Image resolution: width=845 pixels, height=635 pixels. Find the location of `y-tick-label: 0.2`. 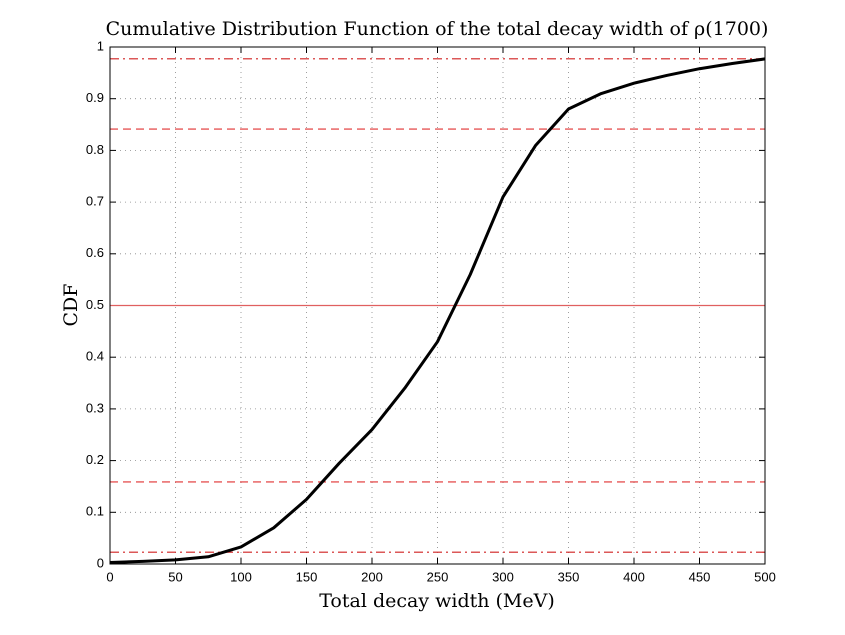

y-tick-label: 0.2 is located at coordinates (95, 459).